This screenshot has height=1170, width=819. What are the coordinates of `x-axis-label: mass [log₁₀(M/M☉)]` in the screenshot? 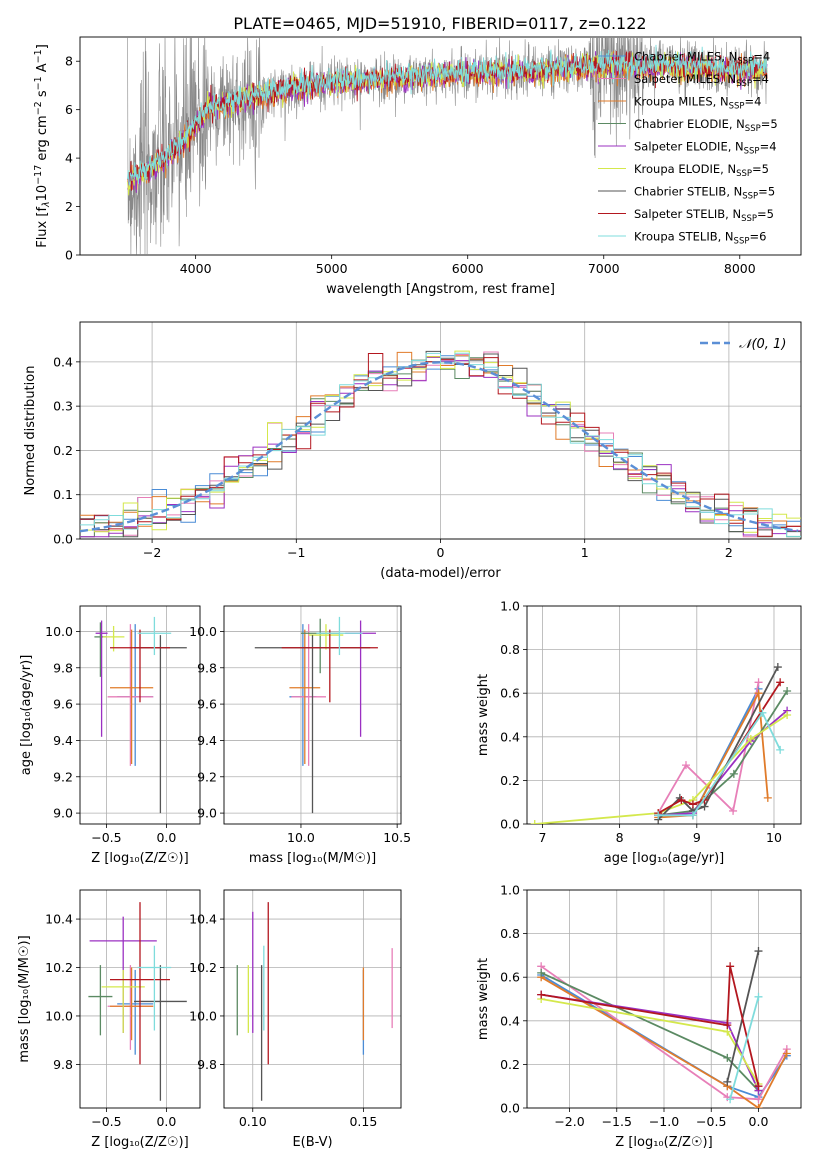 It's located at (312, 858).